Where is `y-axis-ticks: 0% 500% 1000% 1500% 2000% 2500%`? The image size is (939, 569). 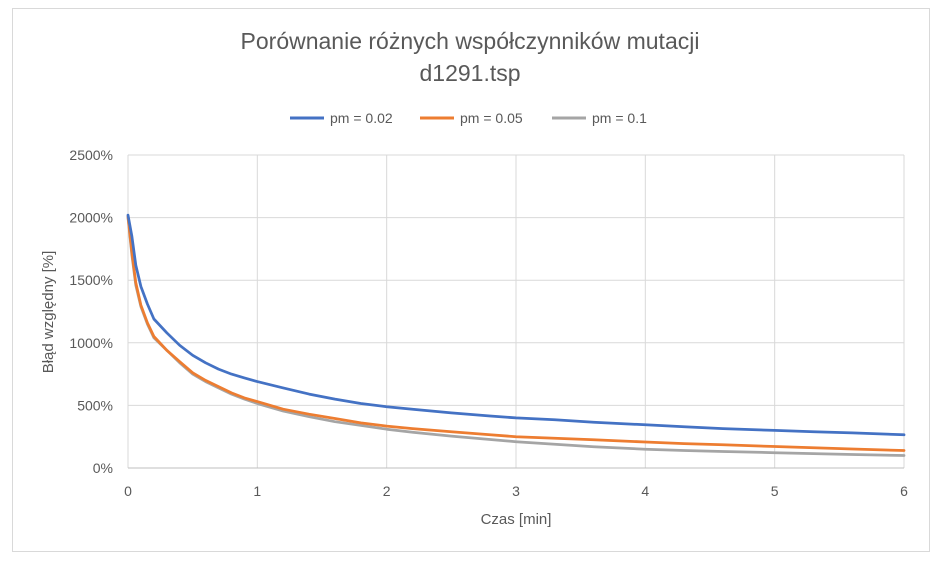 y-axis-ticks: 0% 500% 1000% 1500% 2000% 2500% is located at coordinates (91, 311).